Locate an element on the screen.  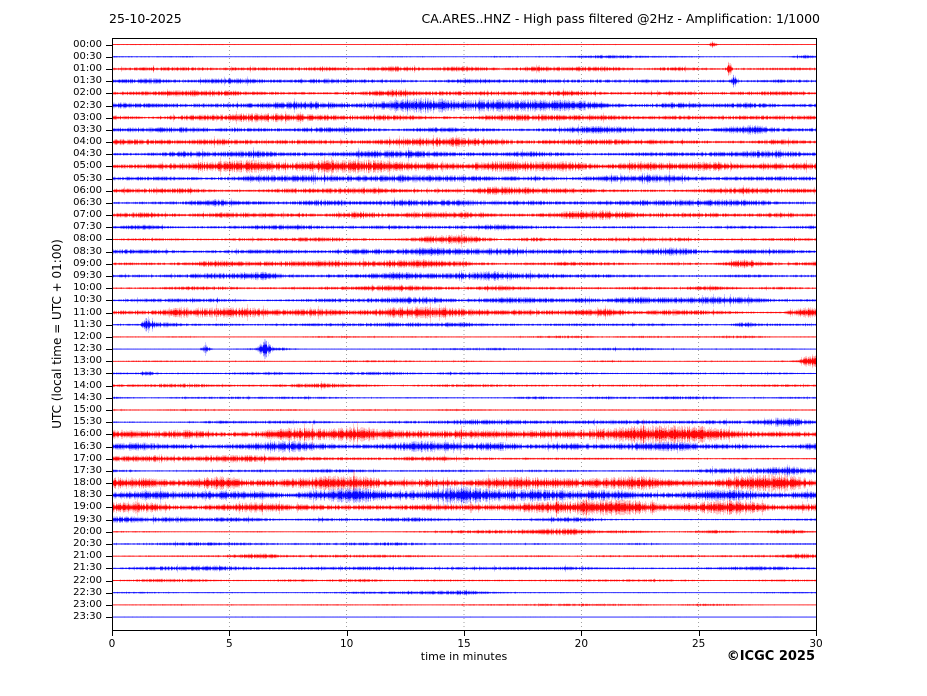
y-tick-label: 12:00 is located at coordinates (87, 336).